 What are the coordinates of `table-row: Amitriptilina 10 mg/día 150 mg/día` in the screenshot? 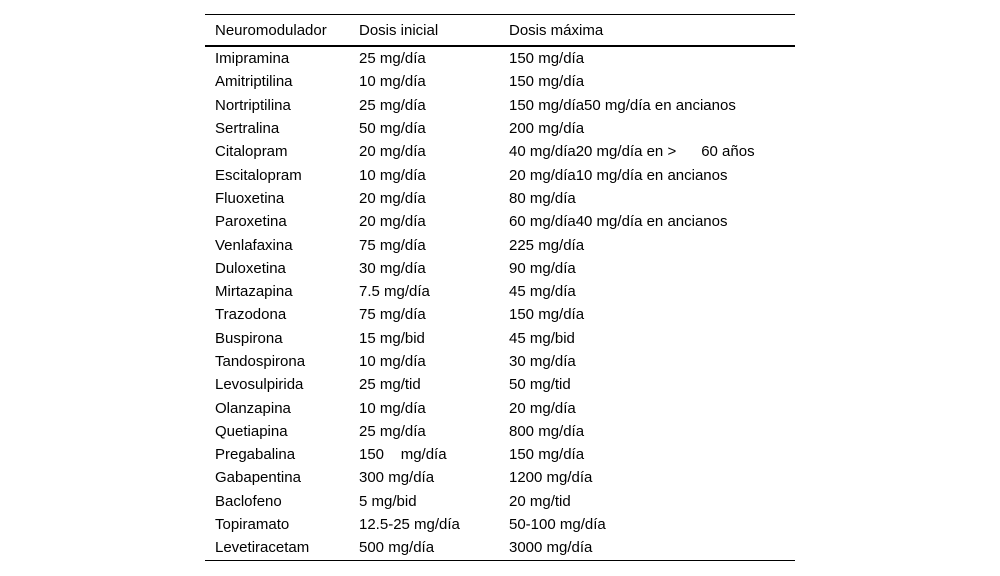 It's located at (500, 81).